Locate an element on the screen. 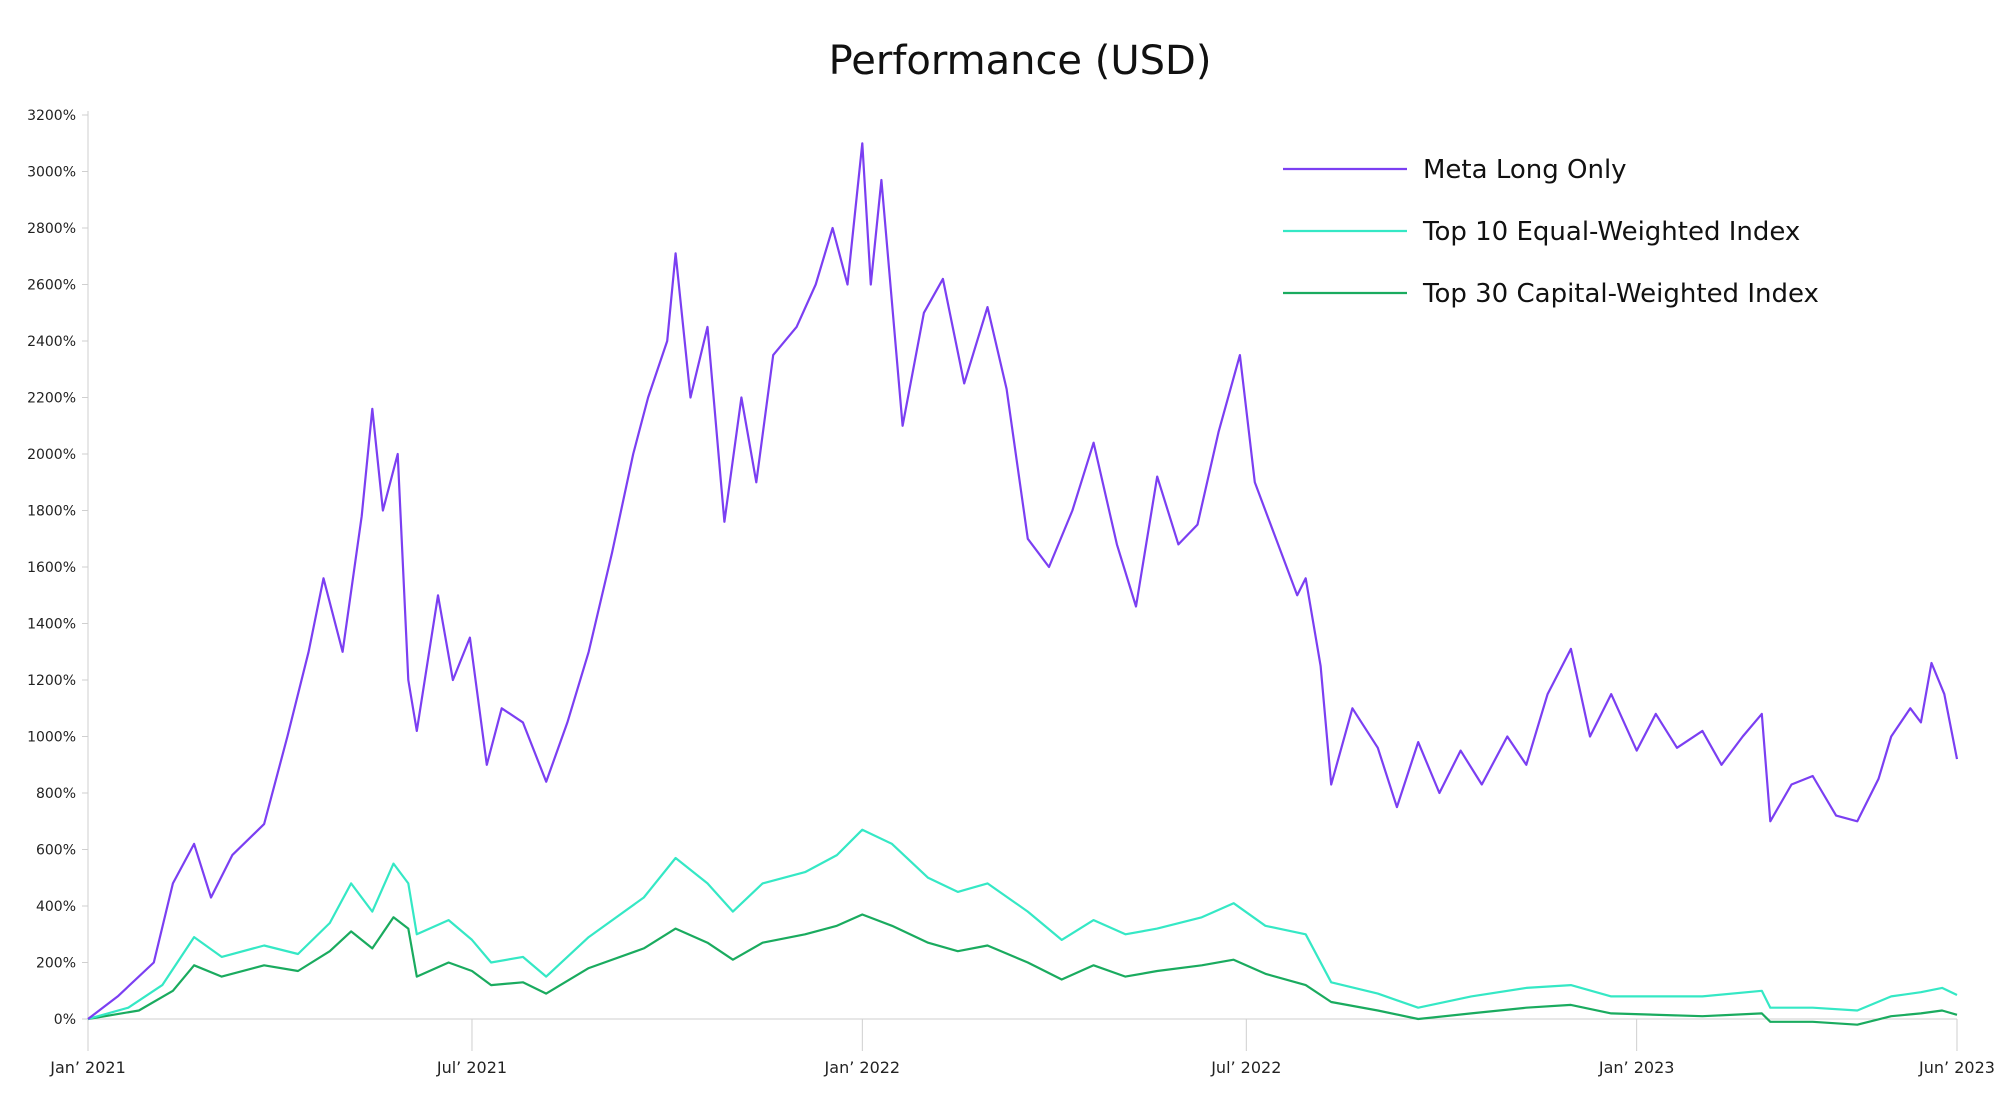 The image size is (2000, 1096). y-tick-label: 1000% is located at coordinates (51, 738).